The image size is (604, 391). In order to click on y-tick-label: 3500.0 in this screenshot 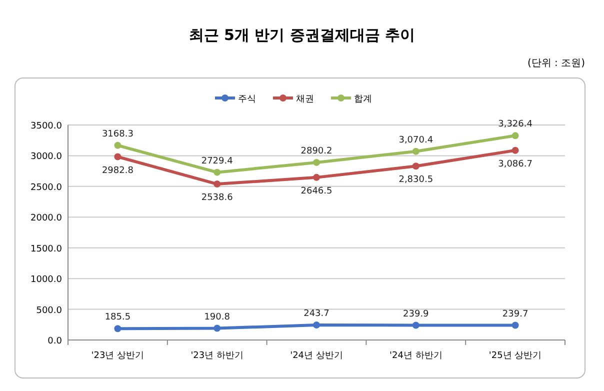, I will do `click(46, 127)`.